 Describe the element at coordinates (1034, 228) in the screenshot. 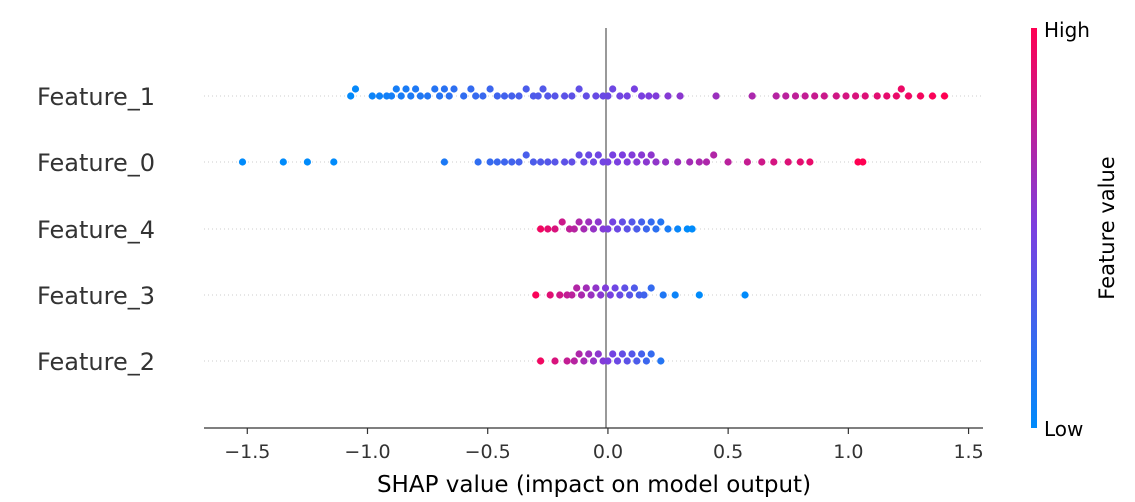

I see `colorbar` at that location.